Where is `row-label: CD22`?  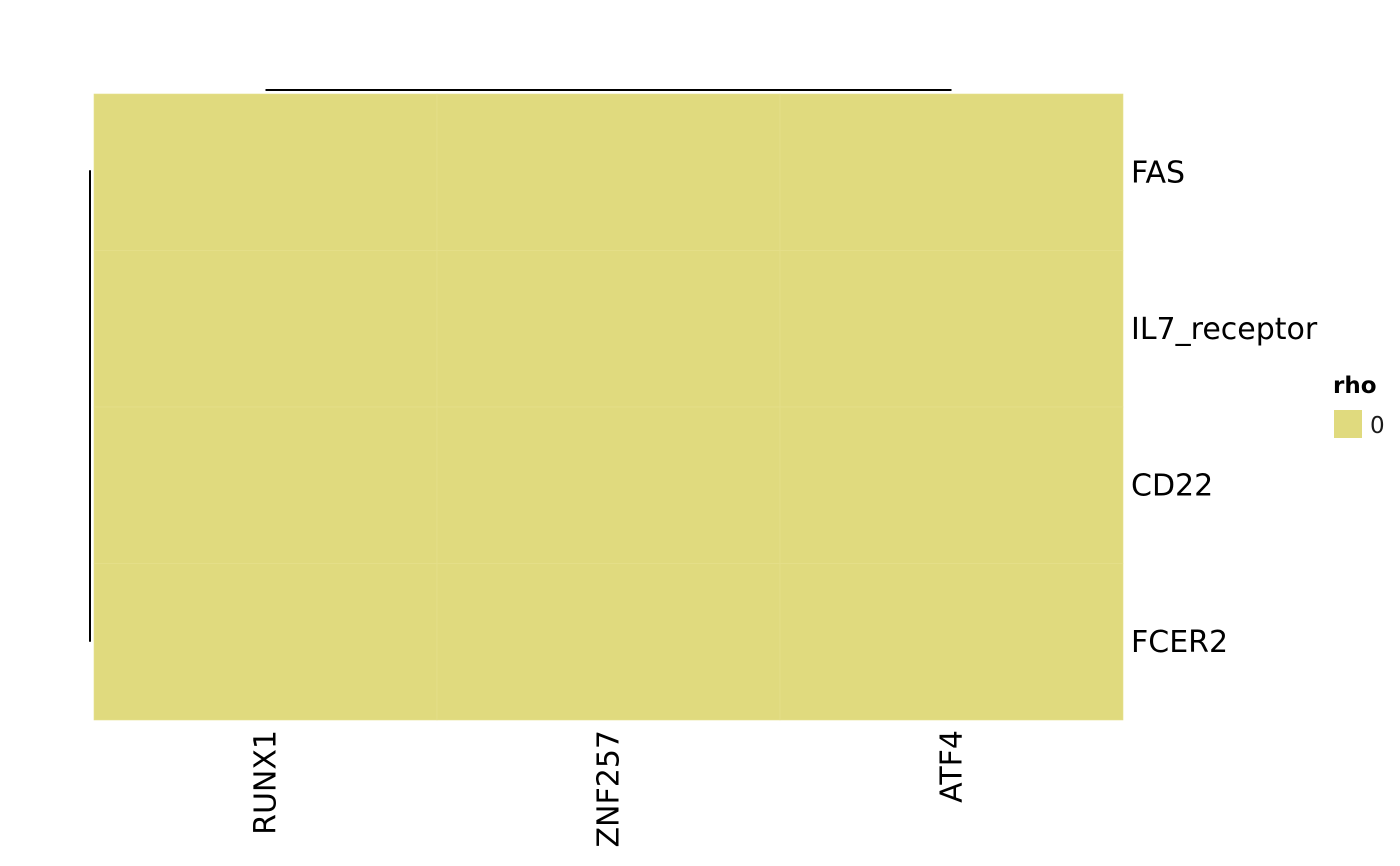 row-label: CD22 is located at coordinates (1172, 485).